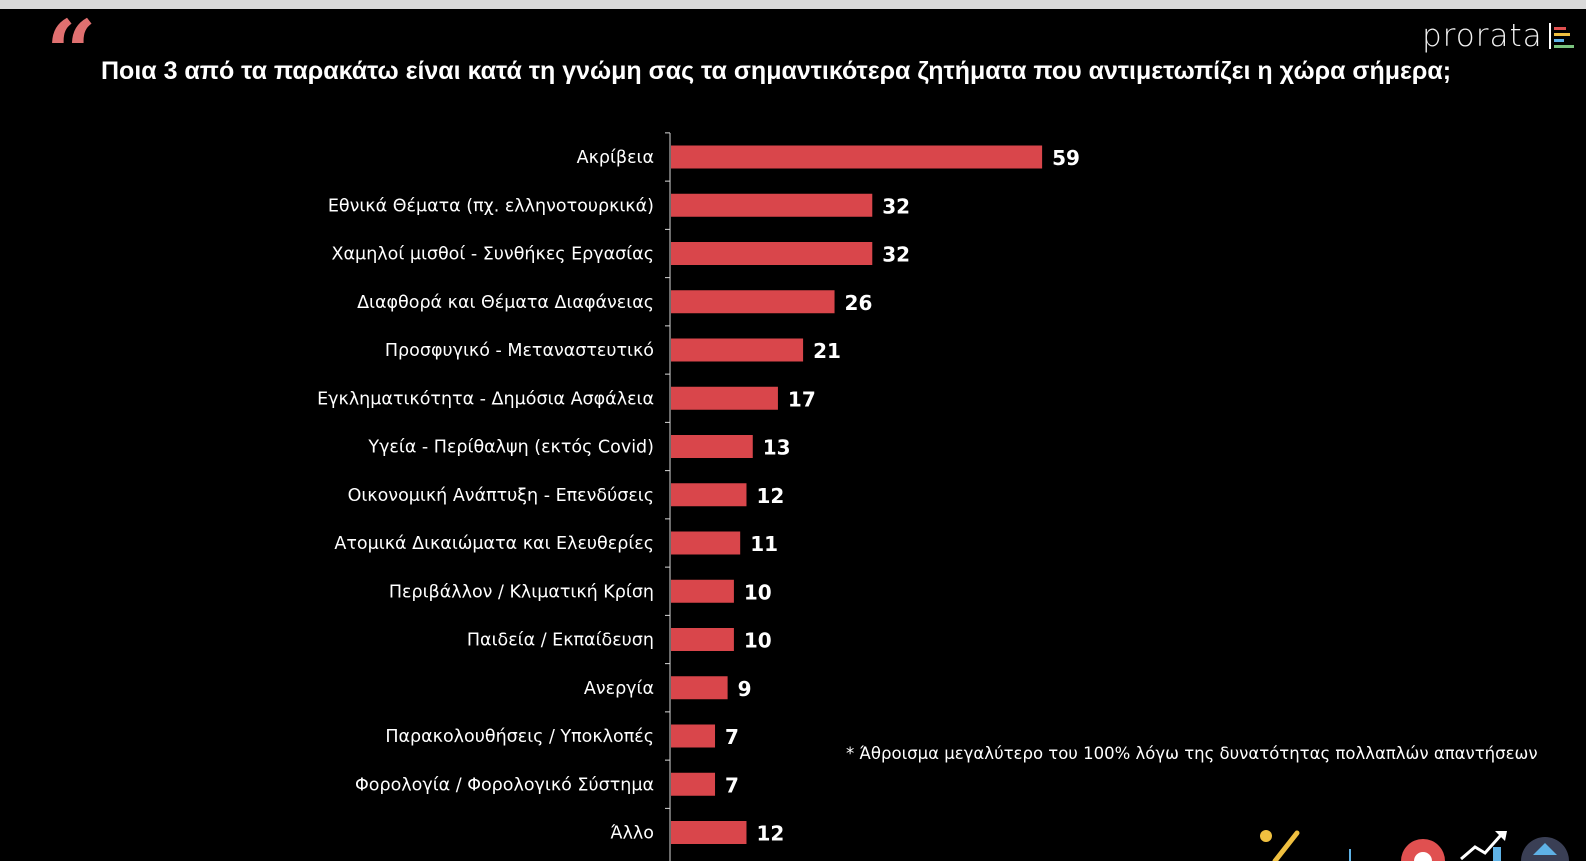 This screenshot has width=1586, height=861. Describe the element at coordinates (501, 496) in the screenshot. I see `category-label: Οικονομική Ανάπτυξη - Επενδύσεις` at that location.